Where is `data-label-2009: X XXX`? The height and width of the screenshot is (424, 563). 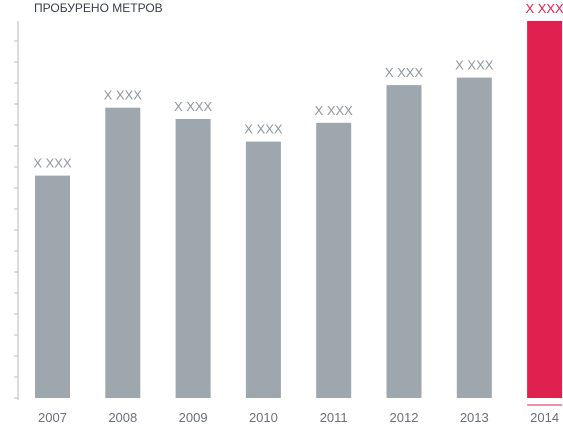
data-label-2009: X XXX is located at coordinates (193, 106).